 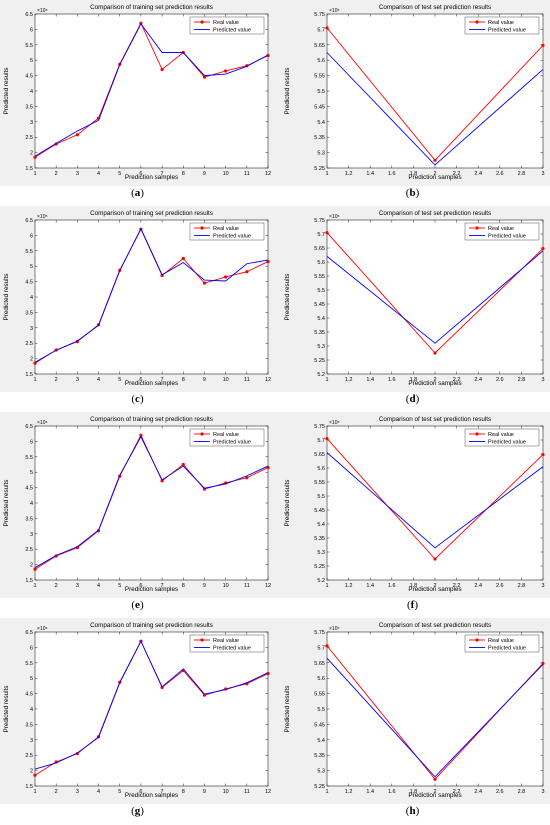 What do you see at coordinates (392, 586) in the screenshot?
I see `x-tick-label: 1.6` at bounding box center [392, 586].